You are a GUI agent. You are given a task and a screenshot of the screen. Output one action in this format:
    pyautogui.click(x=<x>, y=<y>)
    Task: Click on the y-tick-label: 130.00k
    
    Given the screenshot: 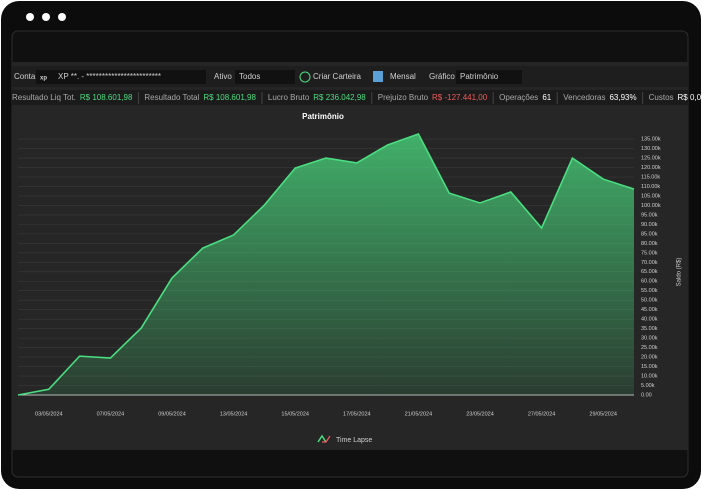 What is the action you would take?
    pyautogui.click(x=651, y=149)
    